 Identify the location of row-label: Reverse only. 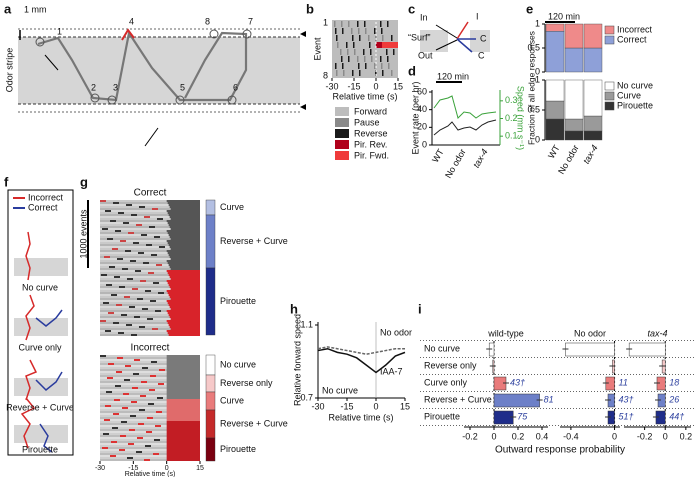
(450, 365).